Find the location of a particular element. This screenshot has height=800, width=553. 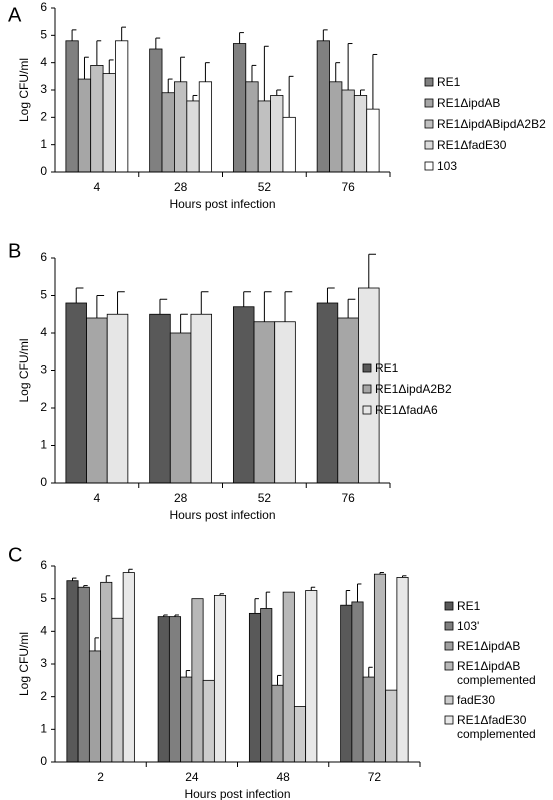

legend-label: RE1ΔfadE30 is located at coordinates (472, 145).